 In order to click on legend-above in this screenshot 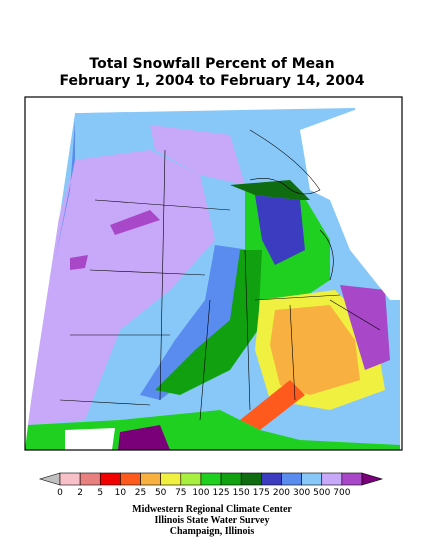, I will do `click(372, 479)`.